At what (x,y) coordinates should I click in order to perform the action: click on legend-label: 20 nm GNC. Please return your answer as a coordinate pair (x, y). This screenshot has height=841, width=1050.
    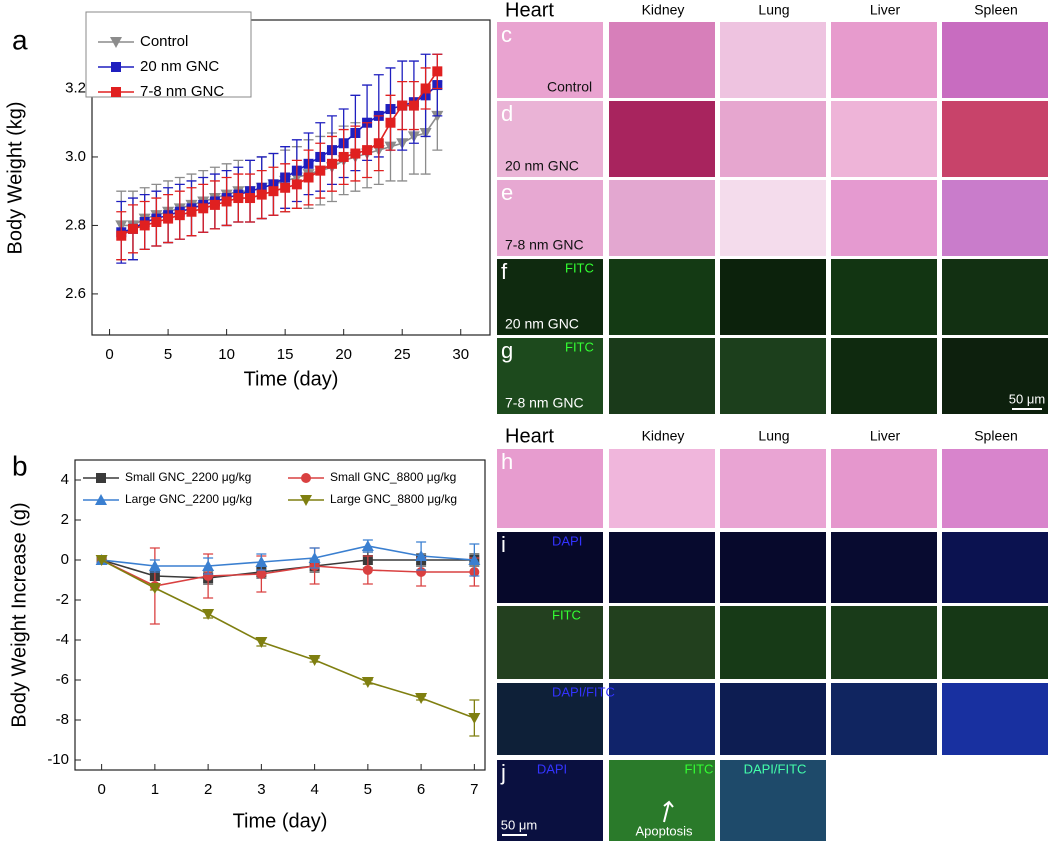
    Looking at the image, I should click on (179, 66).